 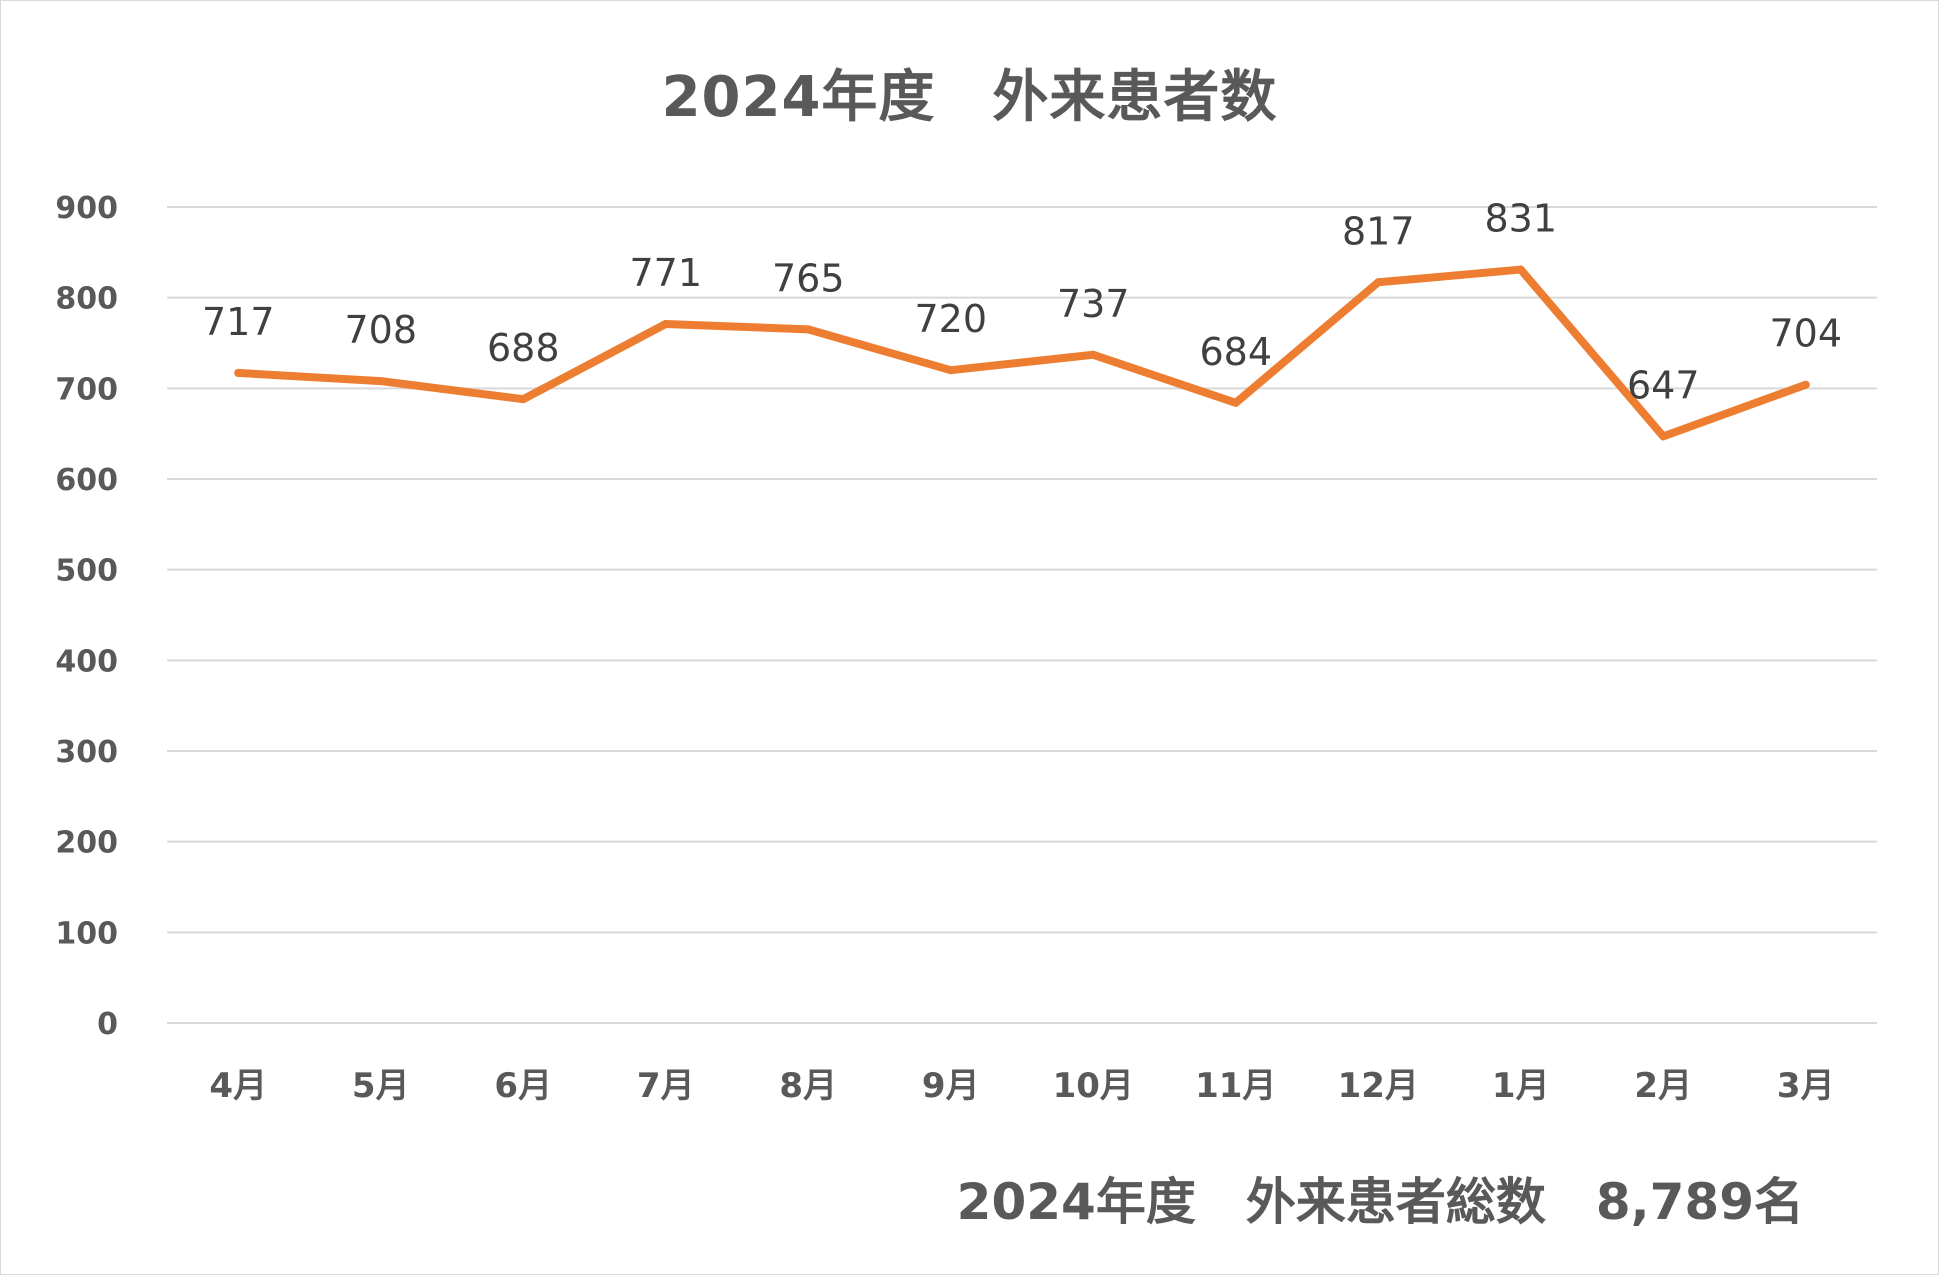 What do you see at coordinates (86, 843) in the screenshot?
I see `y-tick-label: 200` at bounding box center [86, 843].